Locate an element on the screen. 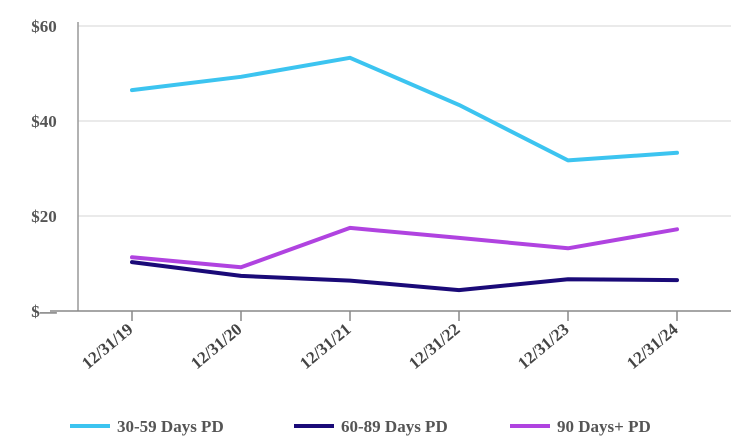 This screenshot has height=440, width=748. y-tick-label: $40 is located at coordinates (44, 121).